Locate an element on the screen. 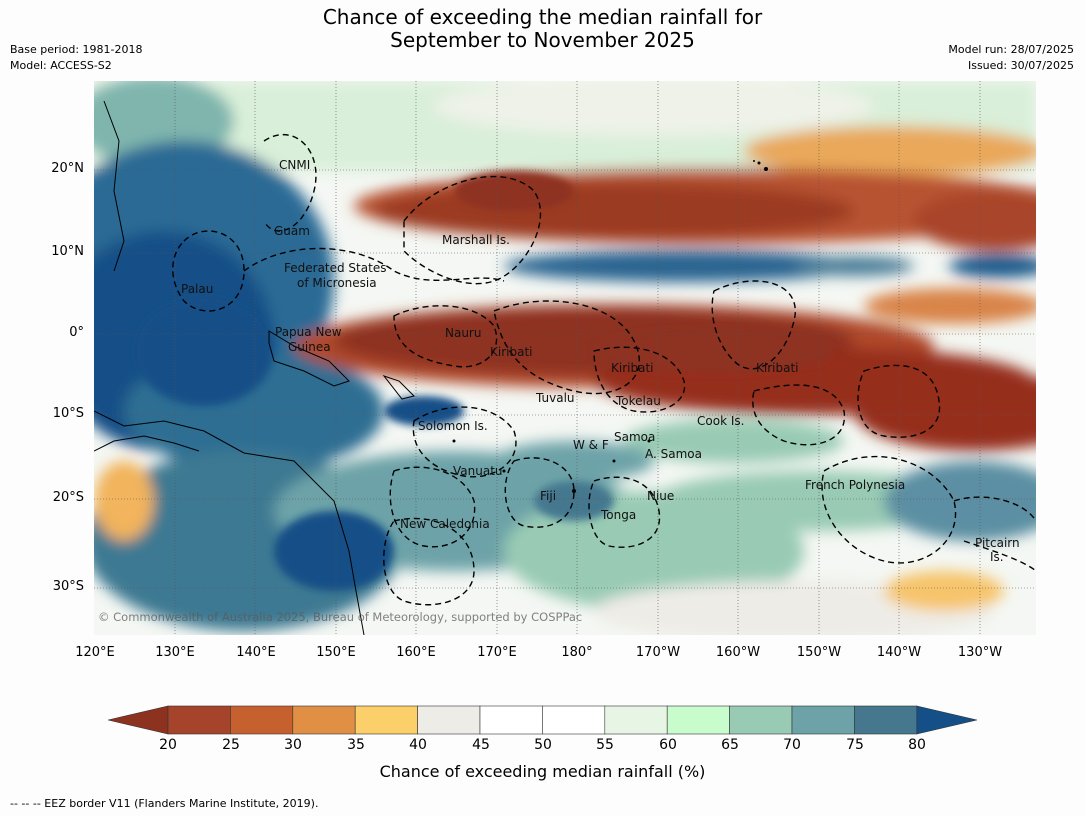 This screenshot has height=816, width=1085. colorbar-tick-75: 75 is located at coordinates (855, 745).